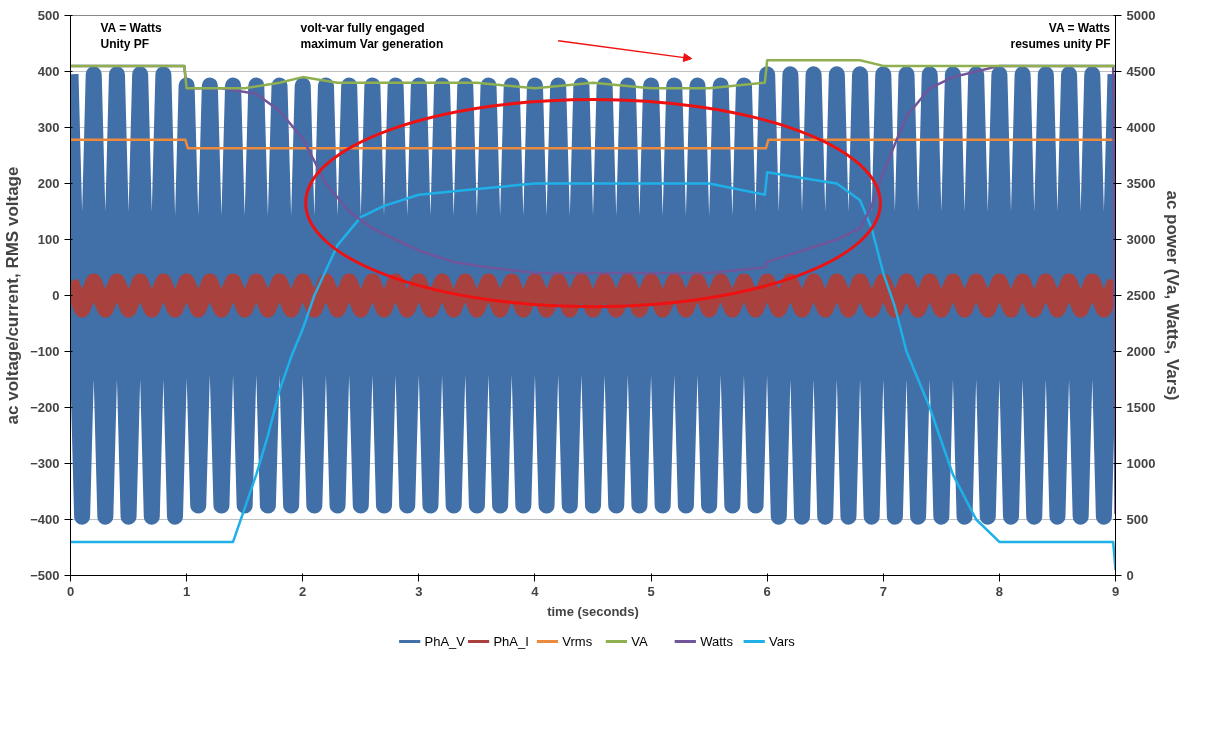 The height and width of the screenshot is (733, 1221). Describe the element at coordinates (535, 591) in the screenshot. I see `x-tick-label: 4` at that location.